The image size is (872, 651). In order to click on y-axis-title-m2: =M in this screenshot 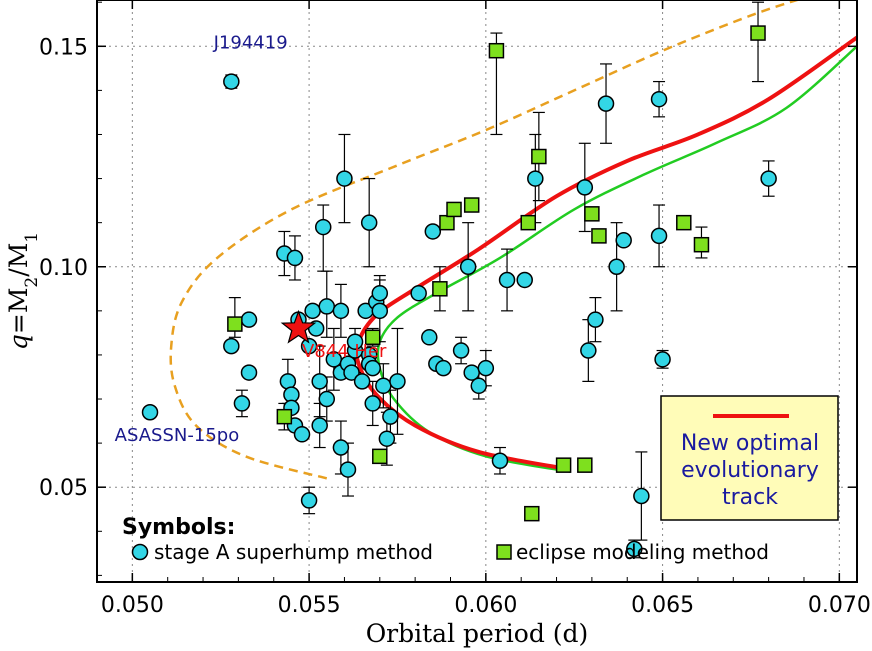, I will do `click(18, 311)`.